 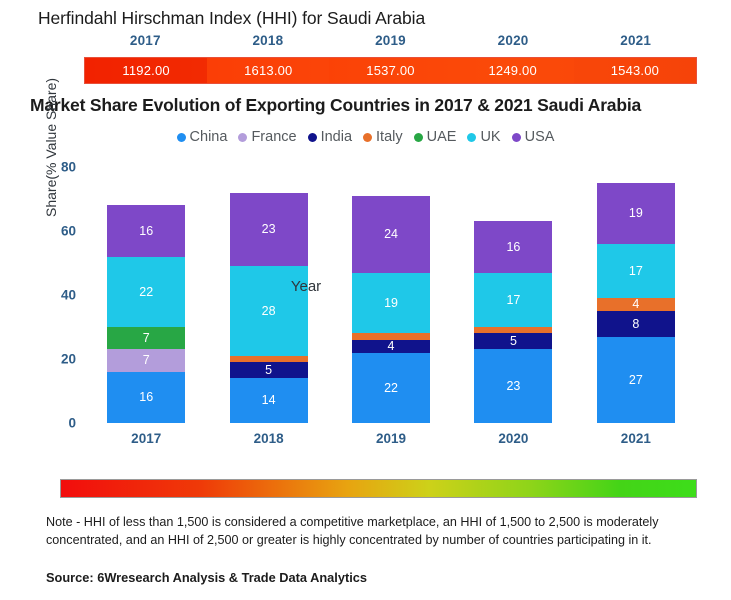 What do you see at coordinates (208, 137) in the screenshot?
I see `legend-item-label: China` at bounding box center [208, 137].